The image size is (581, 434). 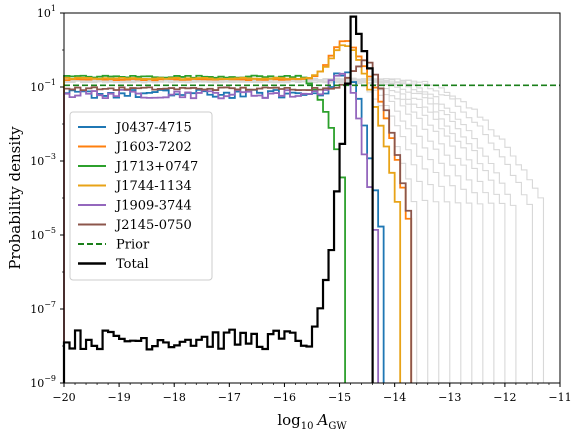 I want to click on x-tick-label: −13, so click(x=449, y=397).